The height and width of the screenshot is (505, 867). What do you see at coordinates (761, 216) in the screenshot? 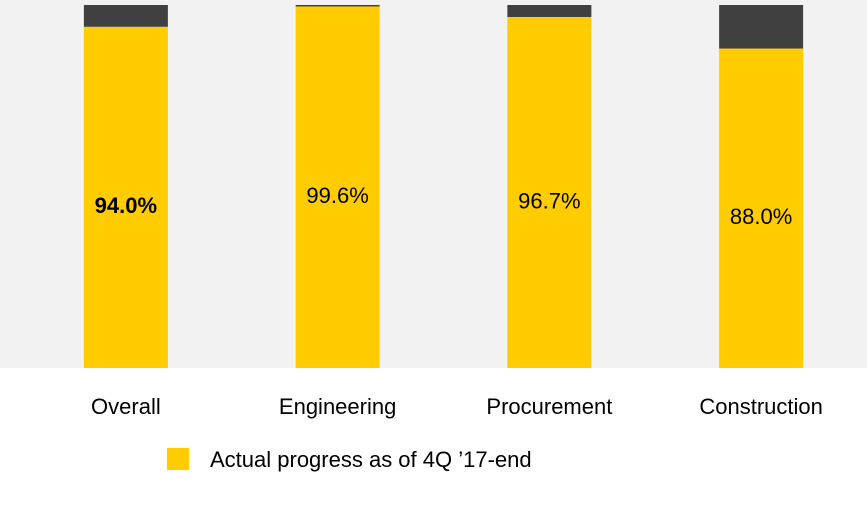
I see `value-label: 88.0%` at bounding box center [761, 216].